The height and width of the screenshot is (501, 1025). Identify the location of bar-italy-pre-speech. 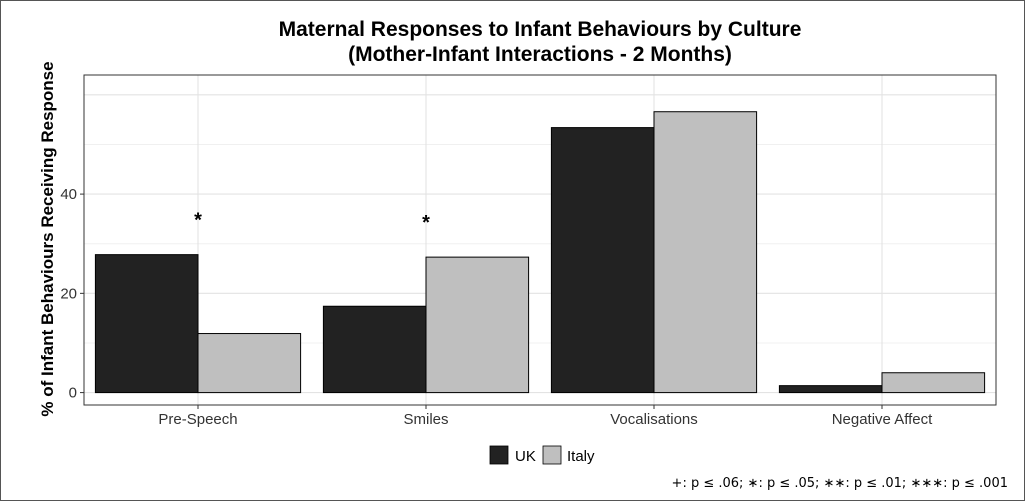
(249, 363).